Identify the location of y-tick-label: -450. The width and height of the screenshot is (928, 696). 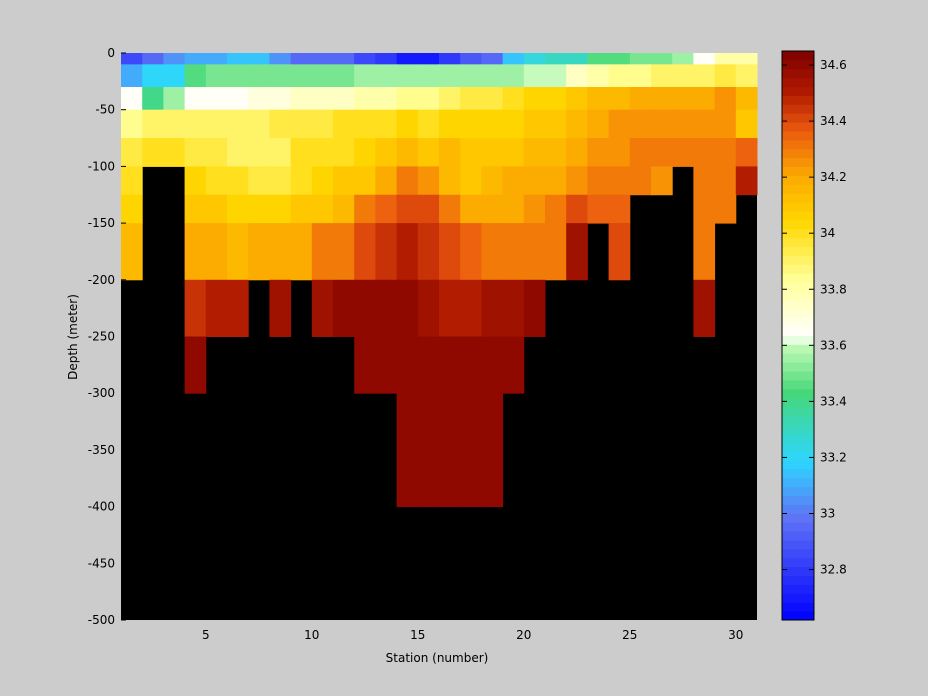
(101, 563).